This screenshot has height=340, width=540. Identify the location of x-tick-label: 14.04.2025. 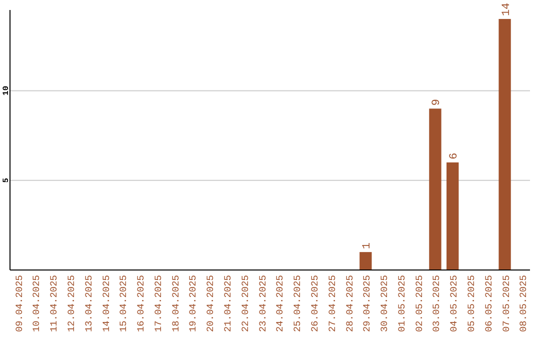
(106, 303).